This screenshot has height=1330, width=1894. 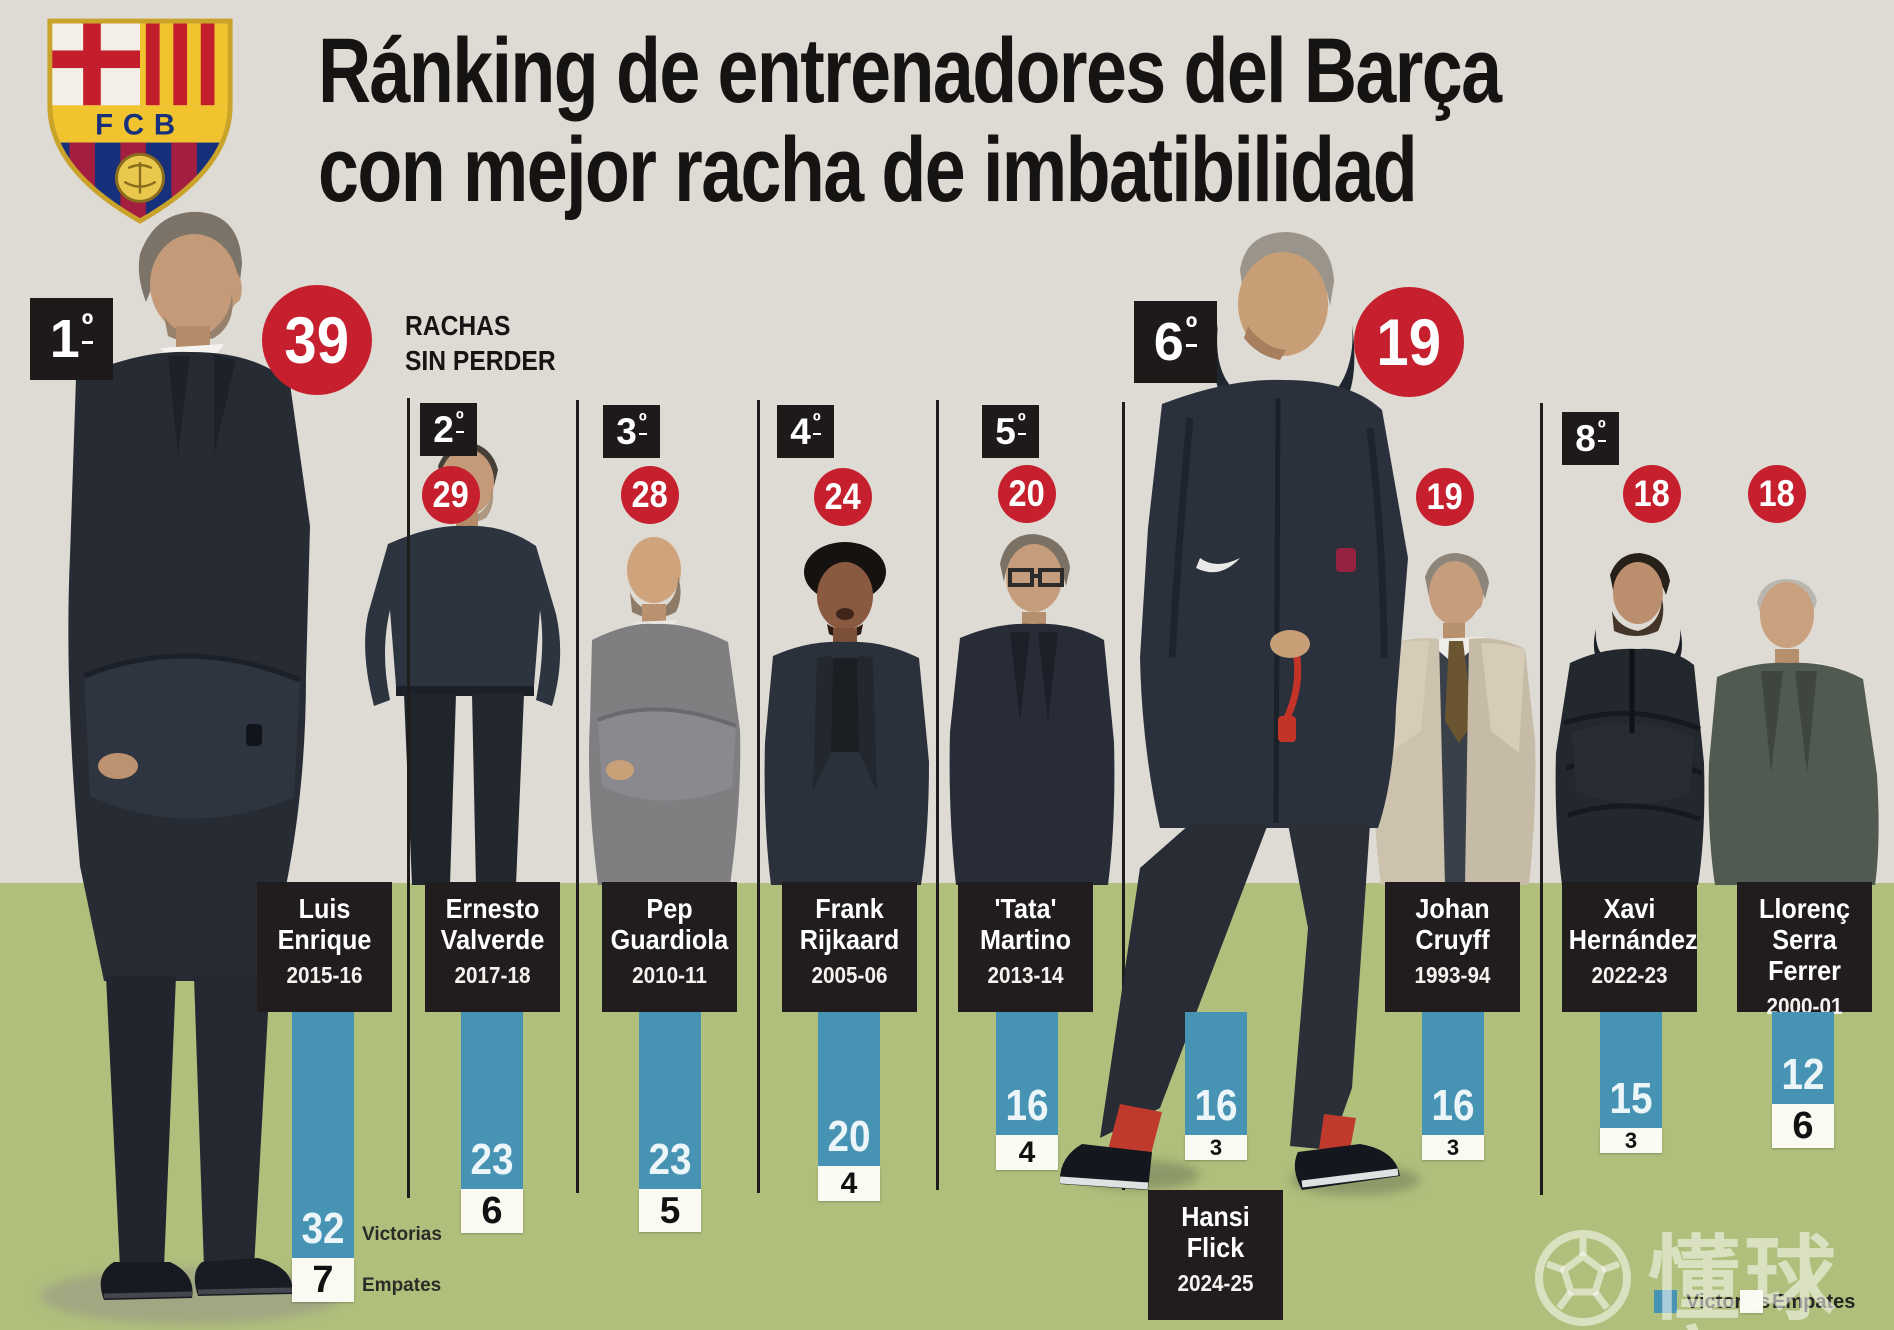 I want to click on streak-circle-martino: 20, so click(x=1027, y=494).